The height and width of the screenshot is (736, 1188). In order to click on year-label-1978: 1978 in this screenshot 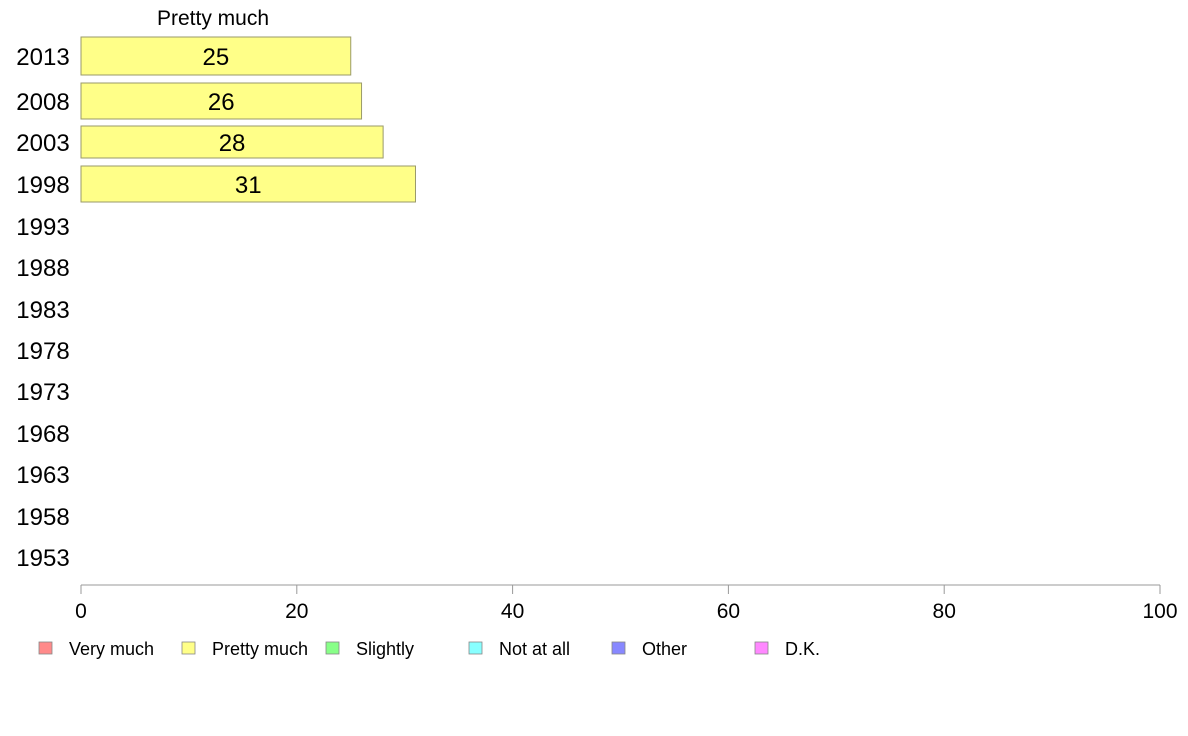, I will do `click(42, 351)`.